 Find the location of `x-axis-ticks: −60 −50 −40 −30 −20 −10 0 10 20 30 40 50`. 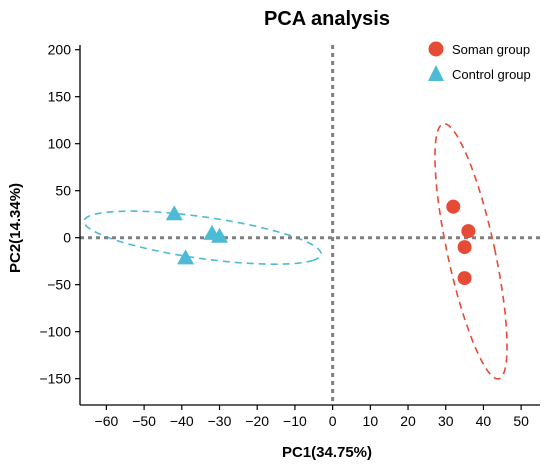

x-axis-ticks: −60 −50 −40 −30 −20 −10 0 10 20 30 40 50 is located at coordinates (312, 417).